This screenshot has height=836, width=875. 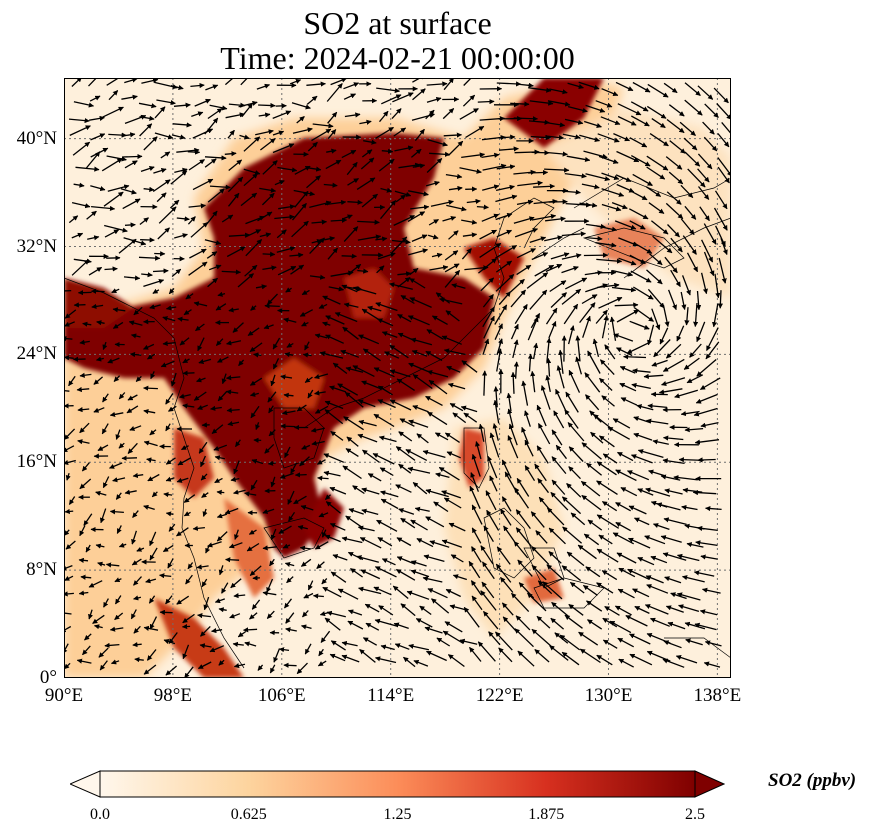 What do you see at coordinates (397, 784) in the screenshot?
I see `so2-colorbar` at bounding box center [397, 784].